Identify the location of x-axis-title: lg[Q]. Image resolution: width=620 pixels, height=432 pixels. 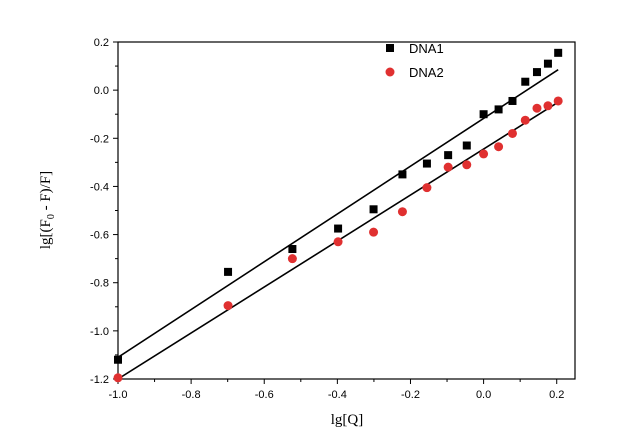
(347, 420).